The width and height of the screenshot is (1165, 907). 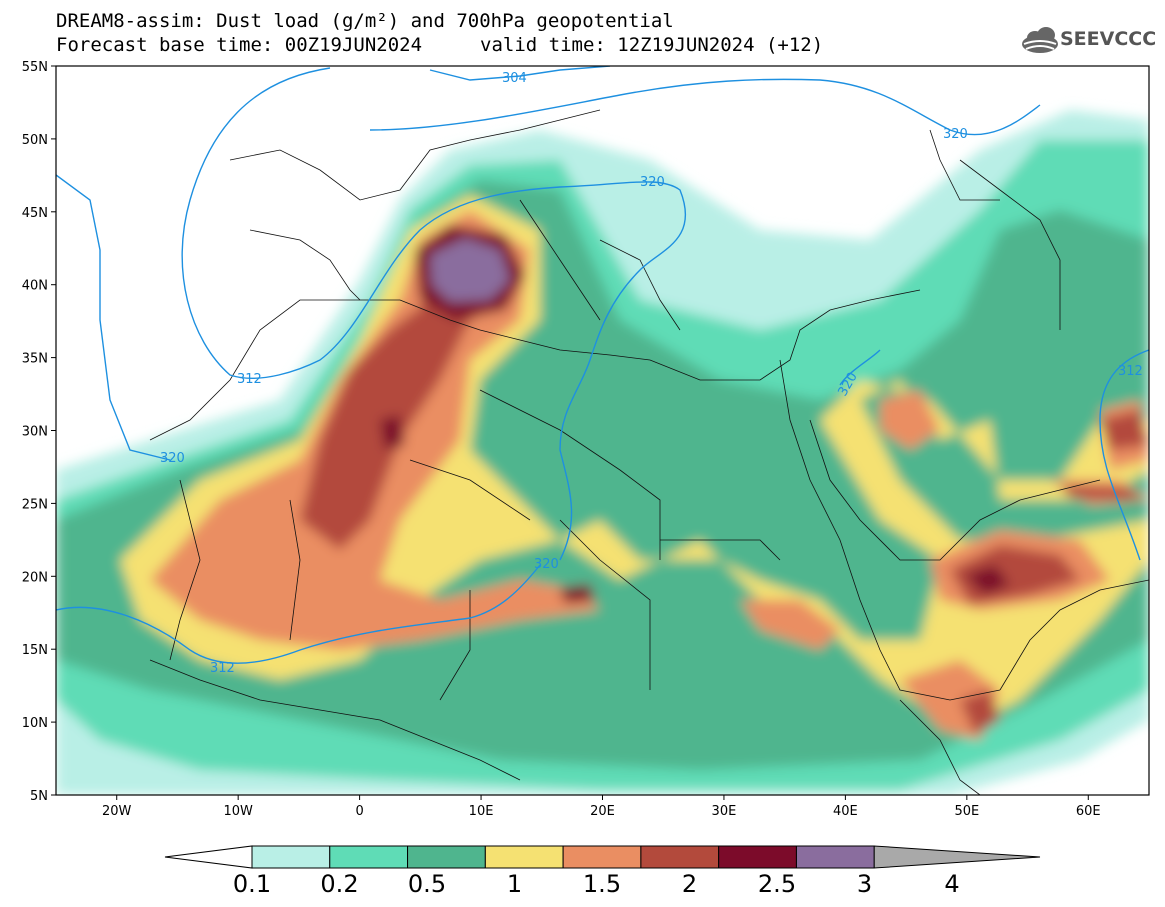 What do you see at coordinates (427, 884) in the screenshot?
I see `colorbar-label: 0.5` at bounding box center [427, 884].